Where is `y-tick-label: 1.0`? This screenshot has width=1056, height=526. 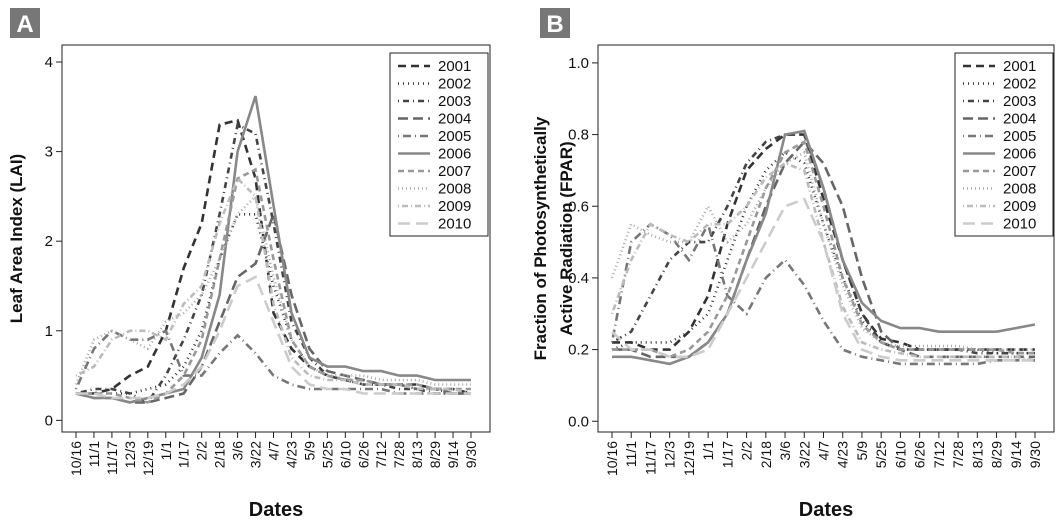 y-tick-label: 1.0 is located at coordinates (578, 63).